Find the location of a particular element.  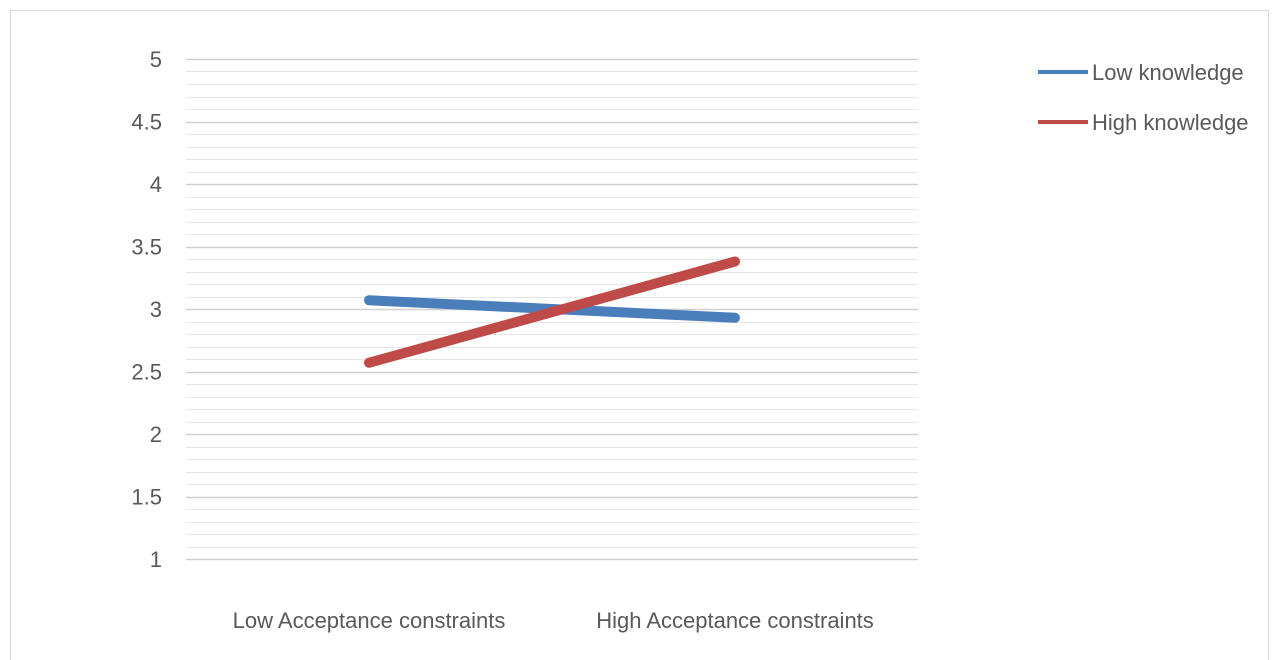

series-line-high-knowledge is located at coordinates (552, 312).